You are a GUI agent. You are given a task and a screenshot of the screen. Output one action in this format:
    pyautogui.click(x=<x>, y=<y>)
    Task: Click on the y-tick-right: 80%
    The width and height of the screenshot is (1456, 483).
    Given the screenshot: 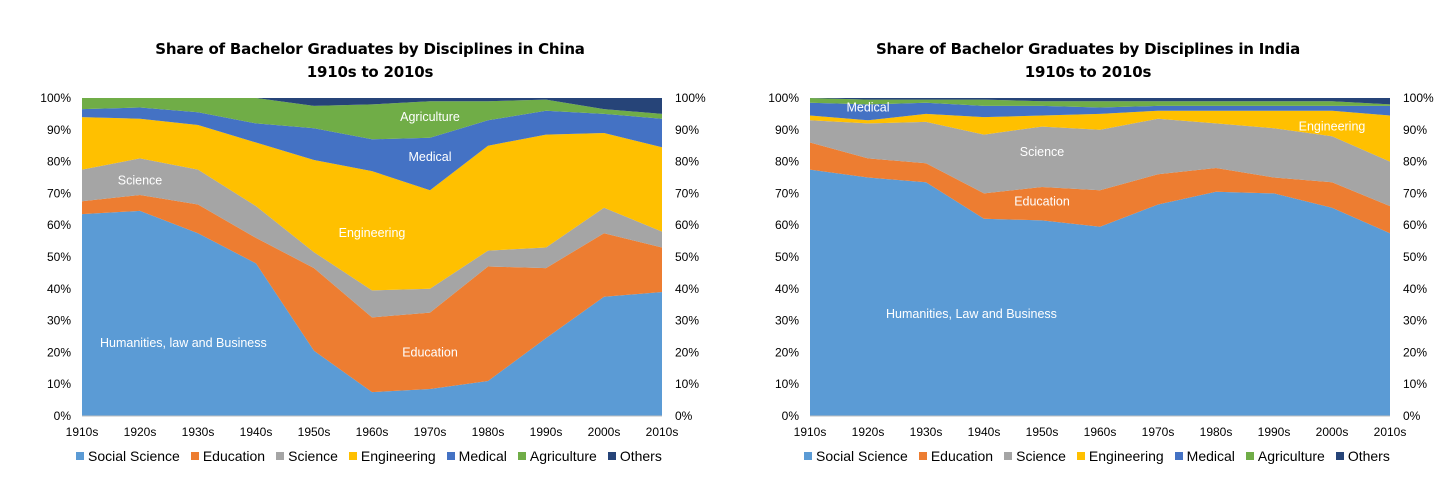 What is the action you would take?
    pyautogui.click(x=1415, y=162)
    